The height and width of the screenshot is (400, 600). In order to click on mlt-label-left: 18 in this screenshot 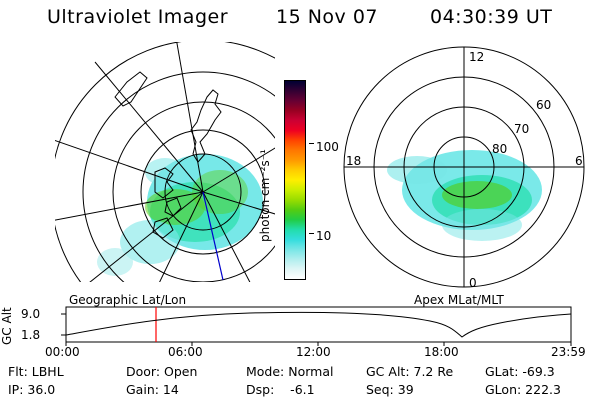, I will do `click(353, 161)`.